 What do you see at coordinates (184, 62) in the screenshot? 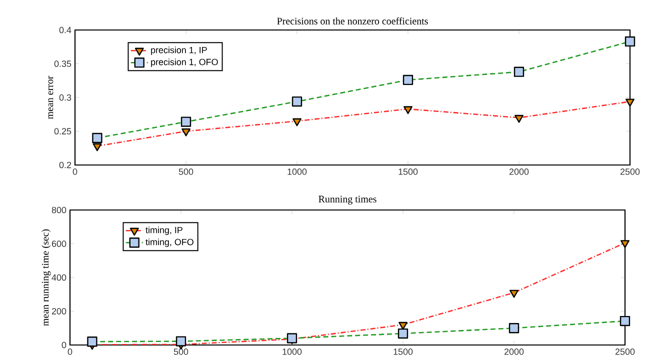
I see `legend-label: precision 1, OFO` at bounding box center [184, 62].